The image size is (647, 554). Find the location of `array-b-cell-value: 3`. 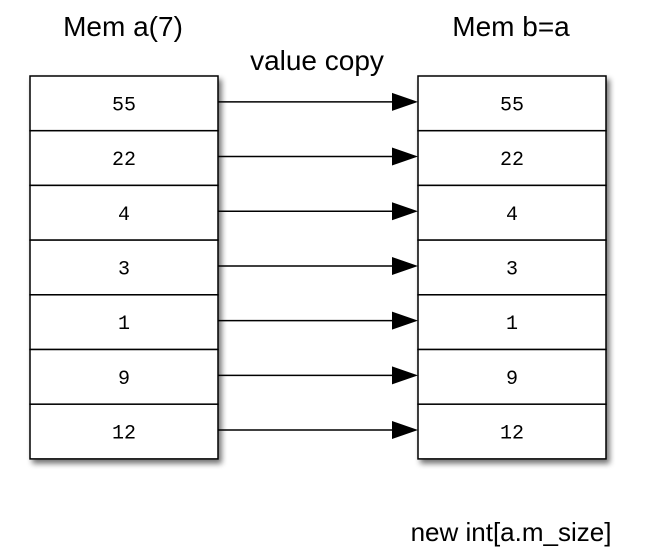

array-b-cell-value: 3 is located at coordinates (512, 269).